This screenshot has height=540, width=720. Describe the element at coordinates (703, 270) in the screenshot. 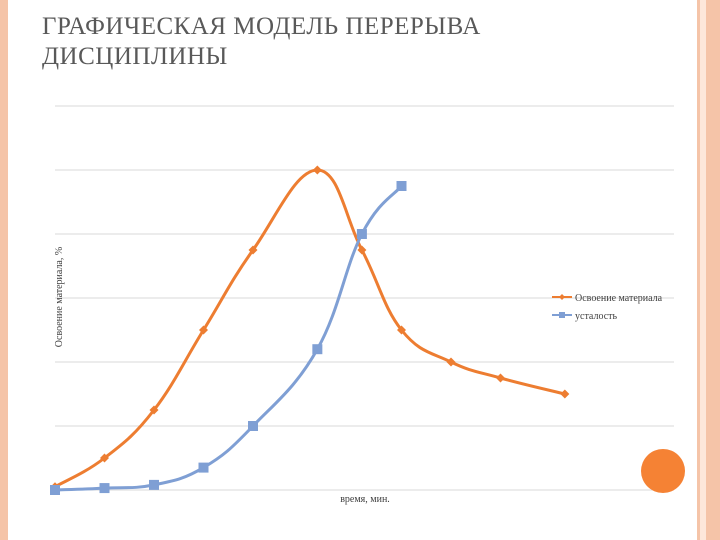

I see `slide-frame-right-stripe` at that location.